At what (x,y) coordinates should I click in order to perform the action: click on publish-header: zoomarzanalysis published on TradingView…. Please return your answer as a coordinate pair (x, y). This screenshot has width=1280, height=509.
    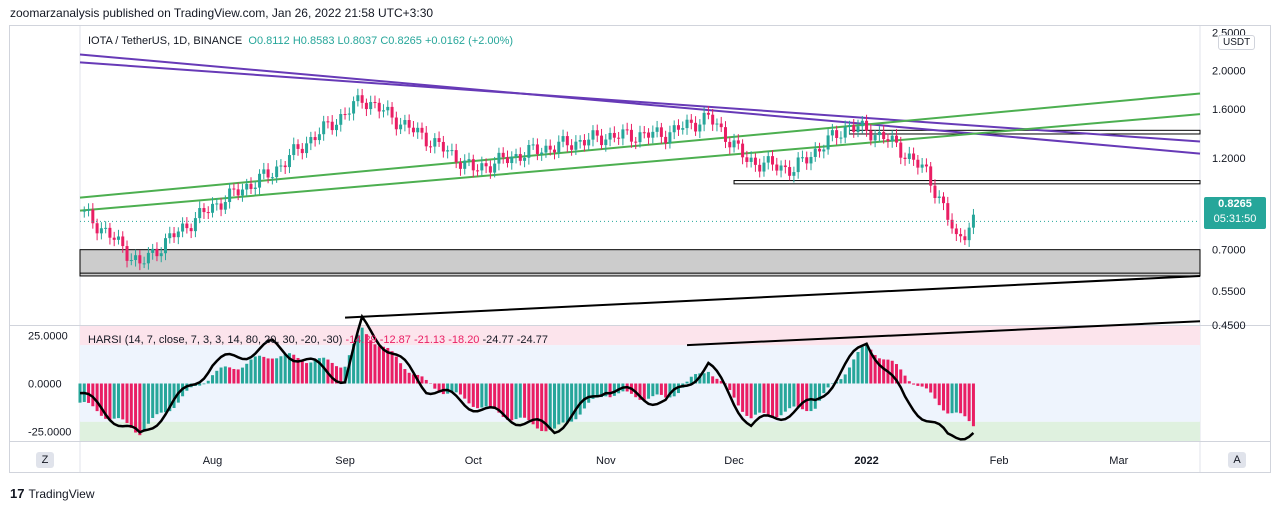
    Looking at the image, I should click on (222, 13).